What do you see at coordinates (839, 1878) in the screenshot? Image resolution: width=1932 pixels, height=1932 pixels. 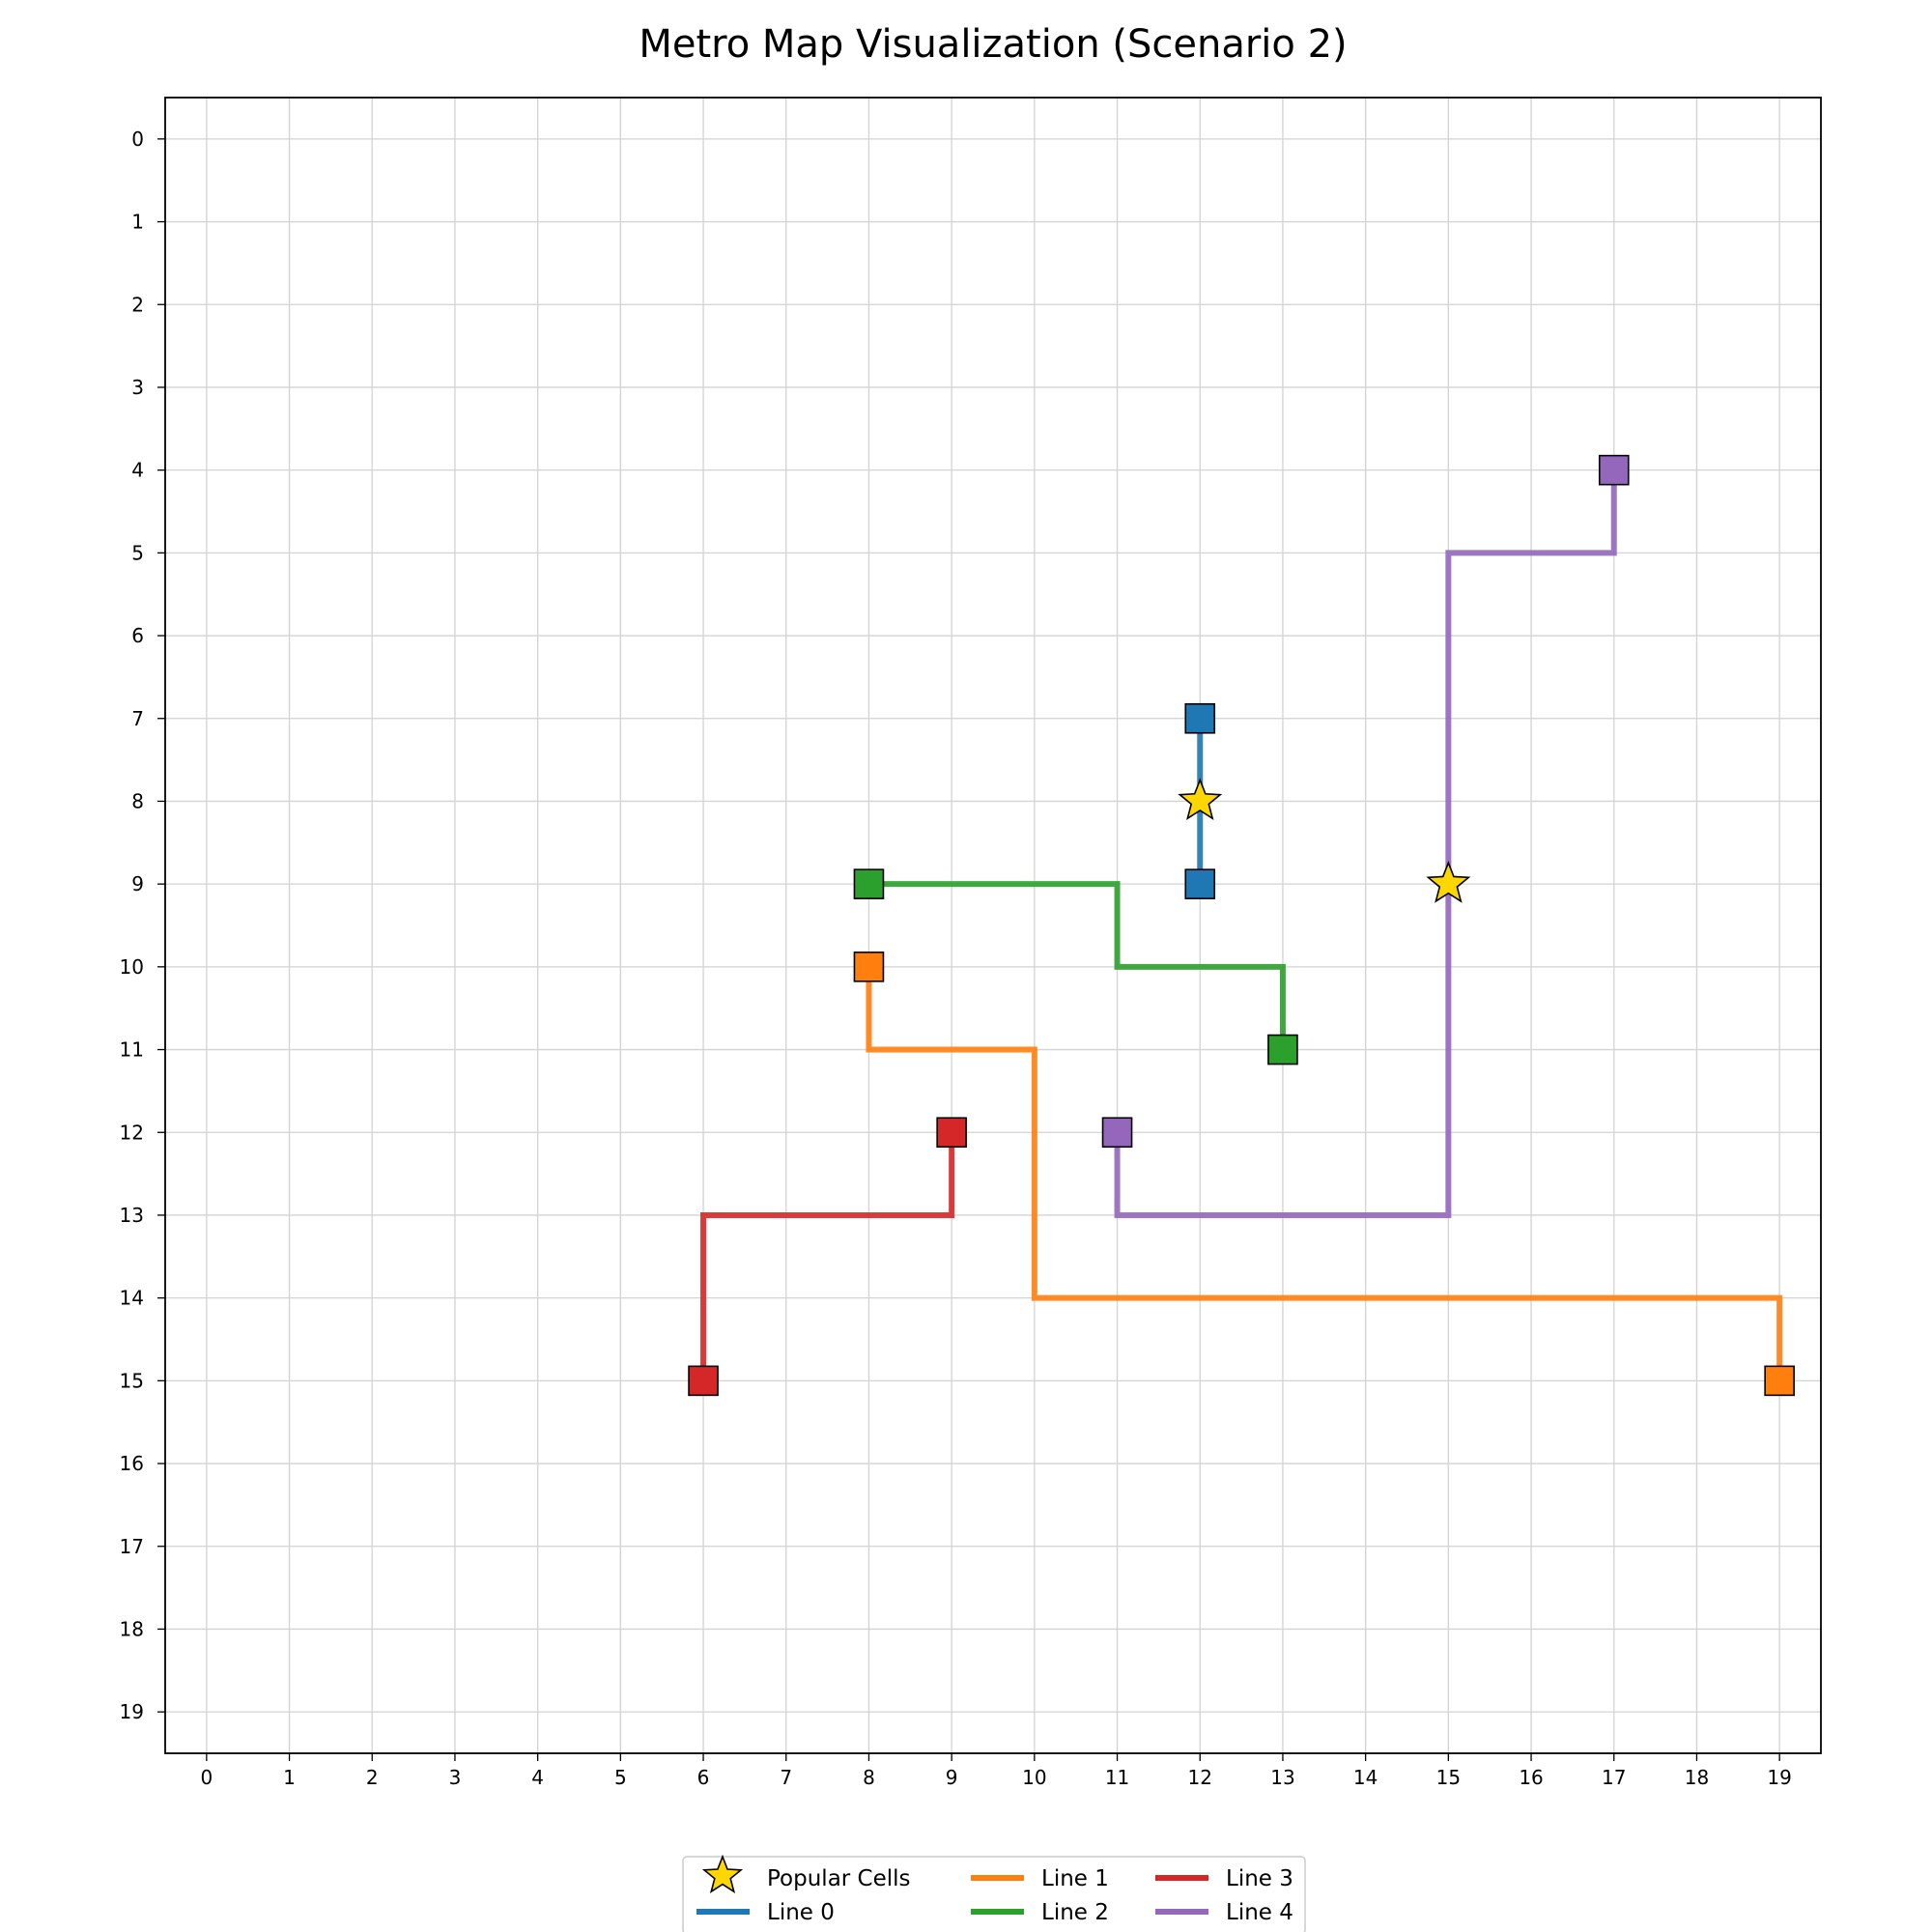 I see `legend-popular-cells-label: Popular Cells` at bounding box center [839, 1878].